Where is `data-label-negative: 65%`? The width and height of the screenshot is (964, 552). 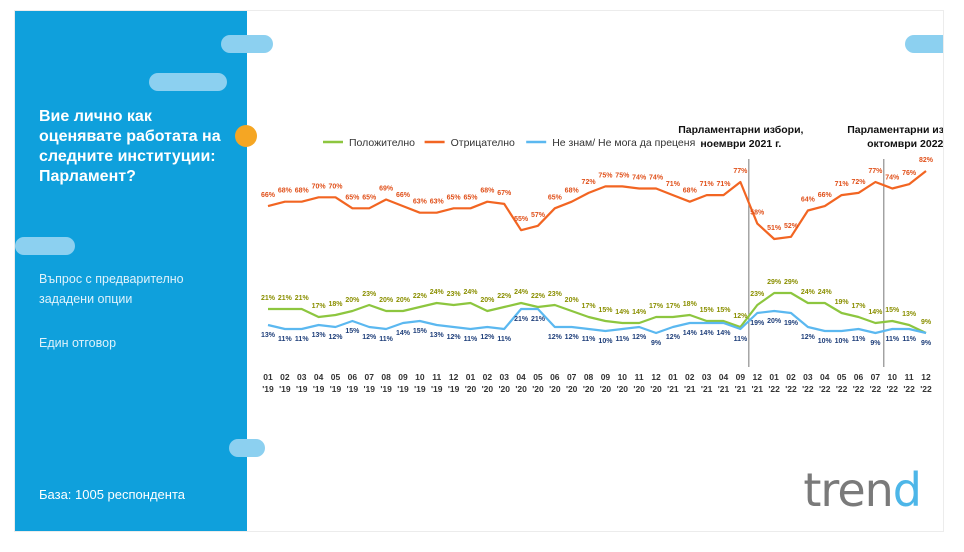
data-label-negative: 65% is located at coordinates (369, 197).